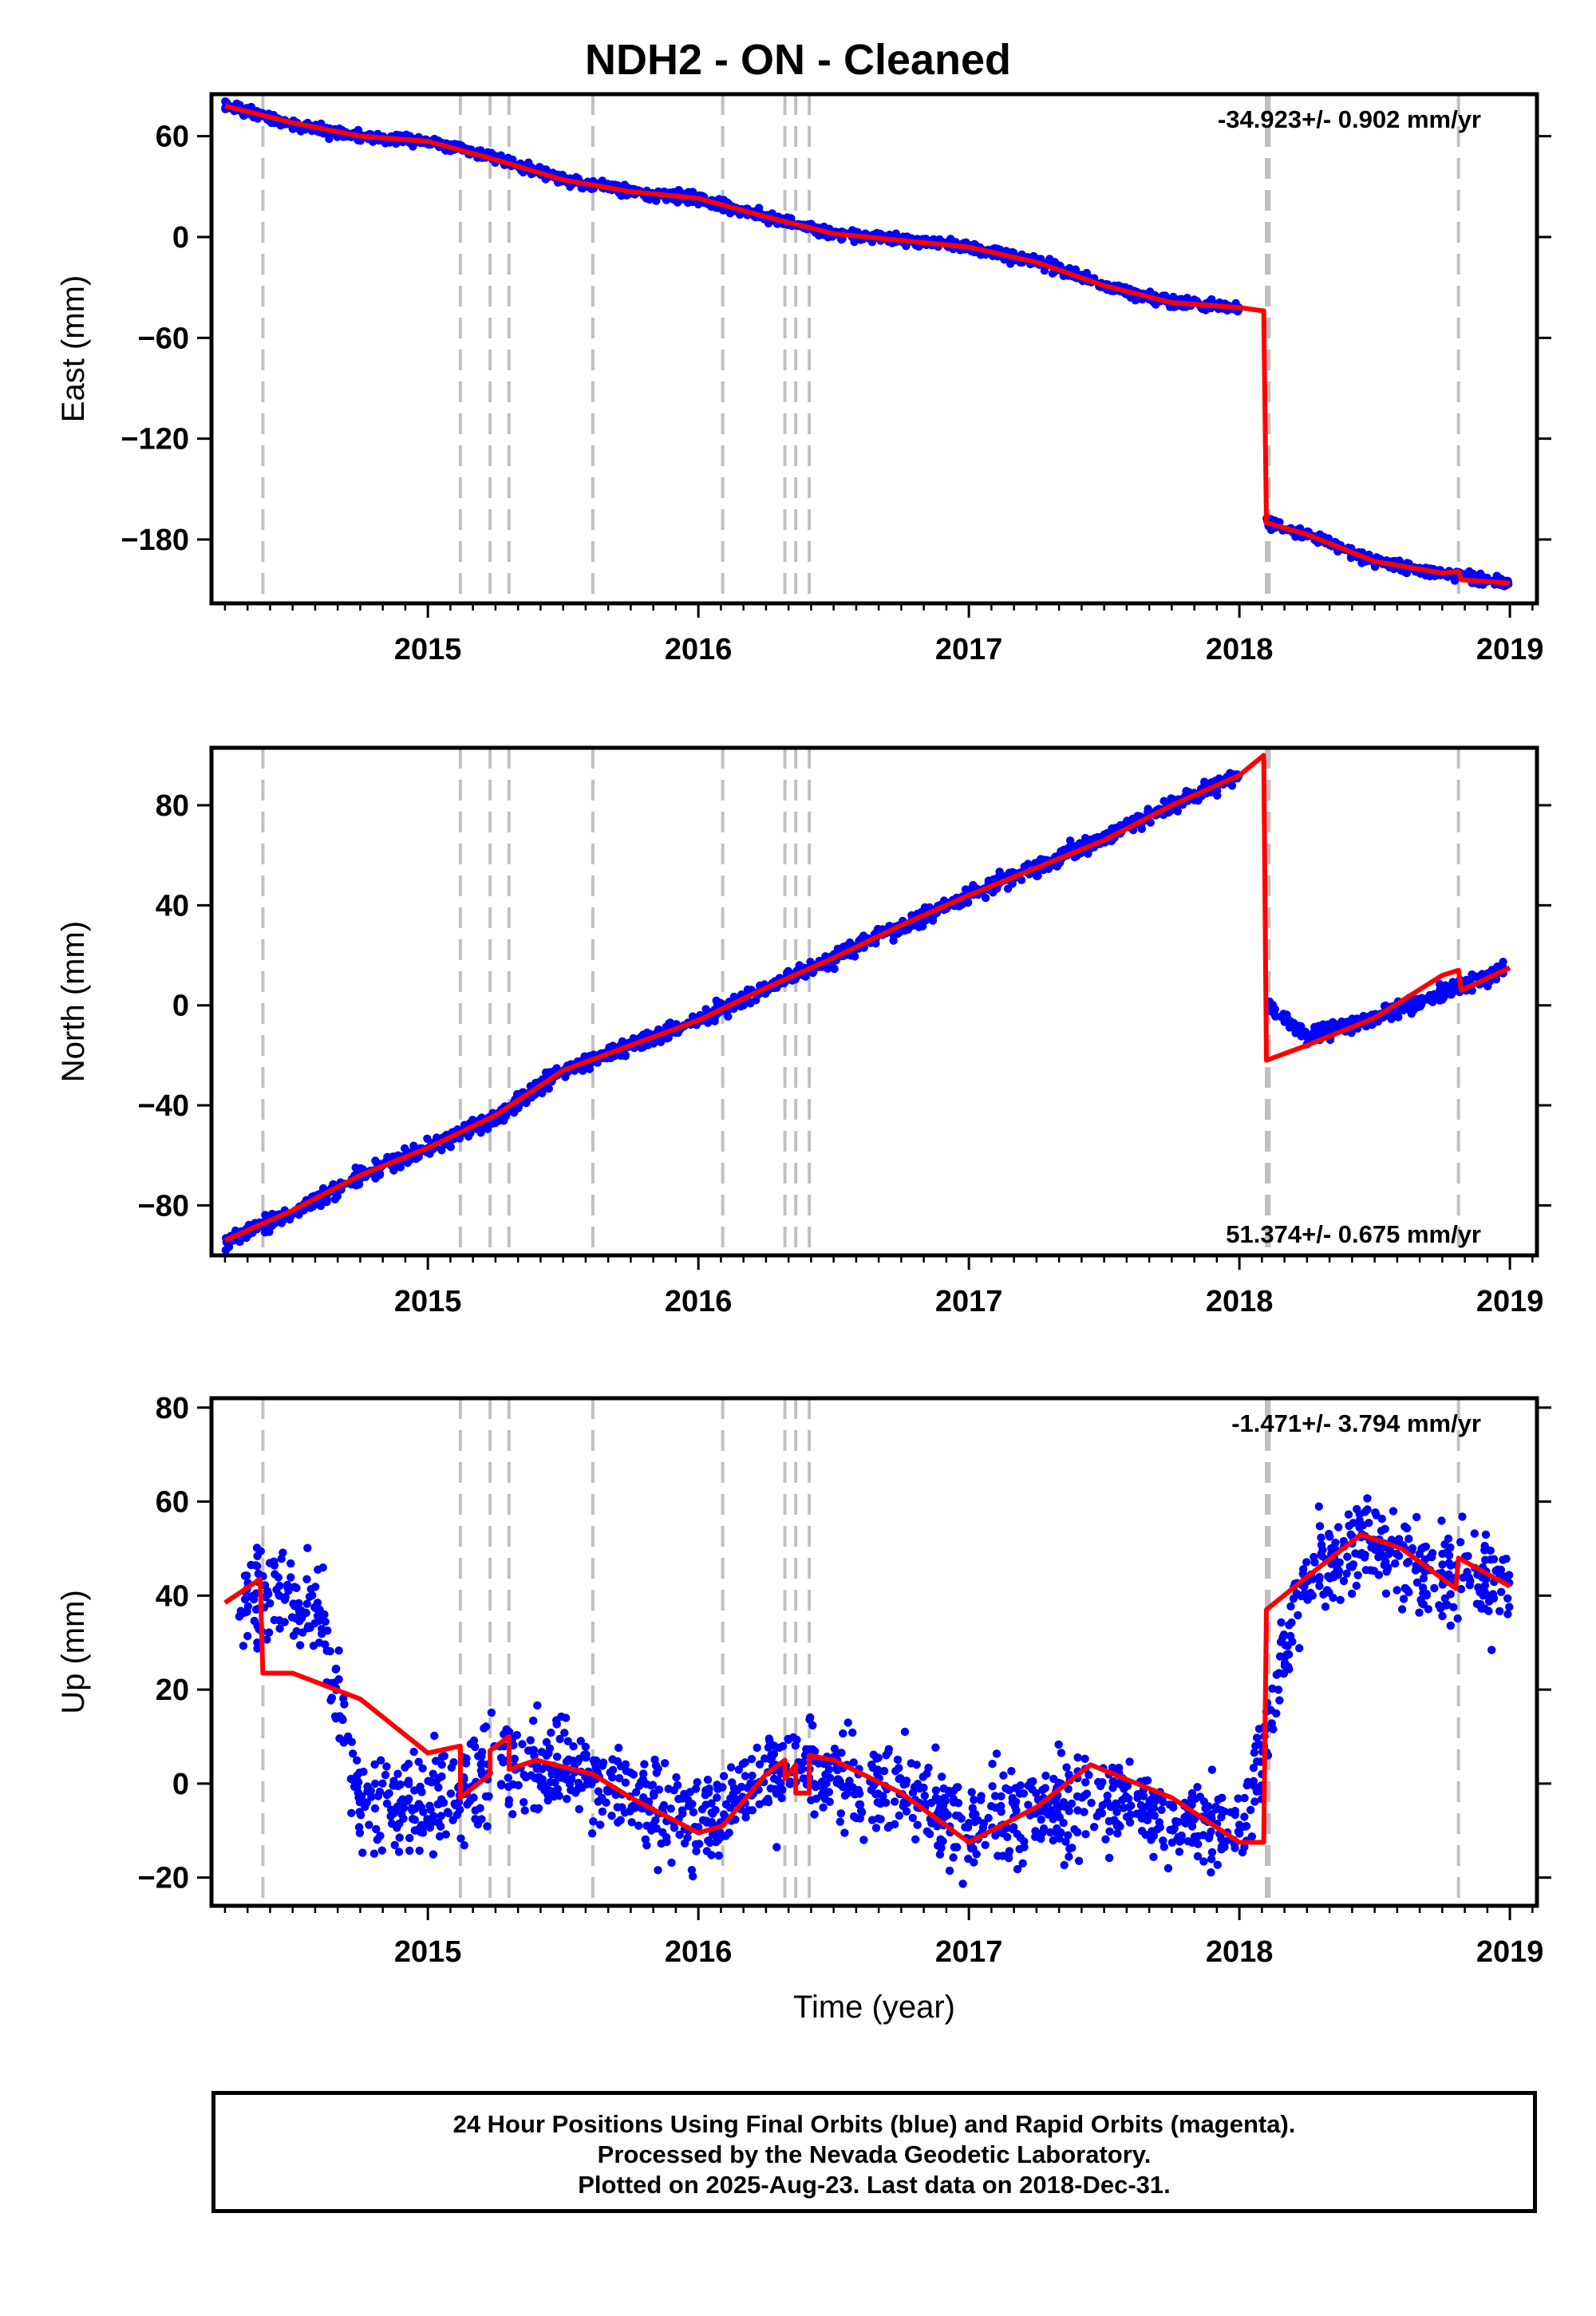  I want to click on rate-label: 51.374+/- 0.675 mm/yr, so click(1353, 1234).